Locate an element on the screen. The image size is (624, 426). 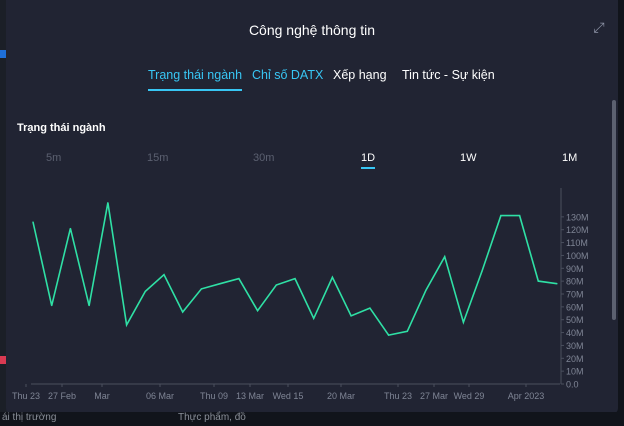
y-tick-label: 80M is located at coordinates (575, 282).